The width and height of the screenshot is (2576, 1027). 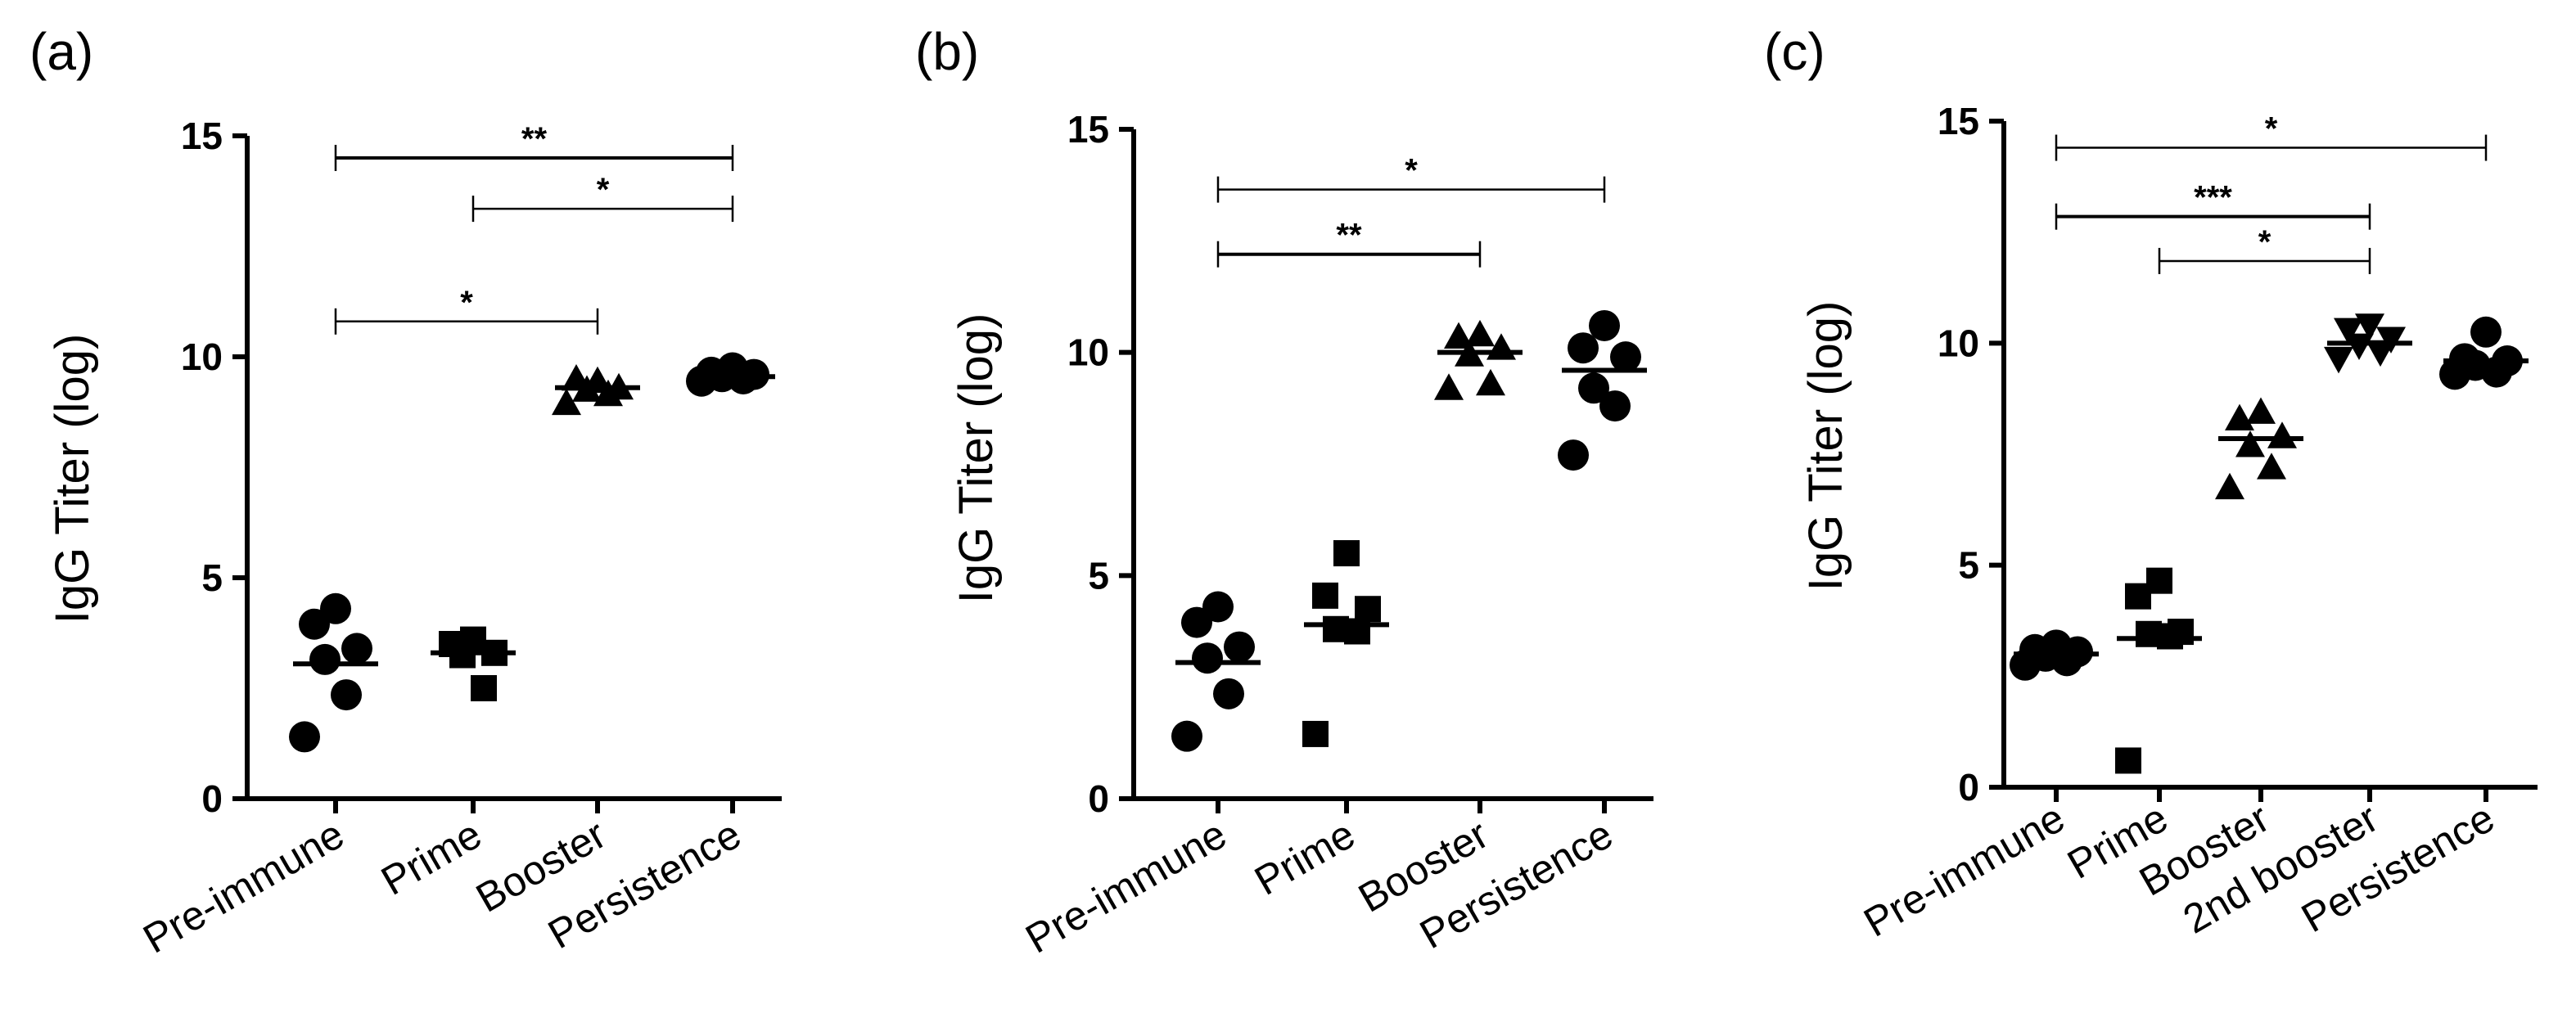 What do you see at coordinates (72, 479) in the screenshot?
I see `panel-a-y-axis-label: IgG Titer (log)` at bounding box center [72, 479].